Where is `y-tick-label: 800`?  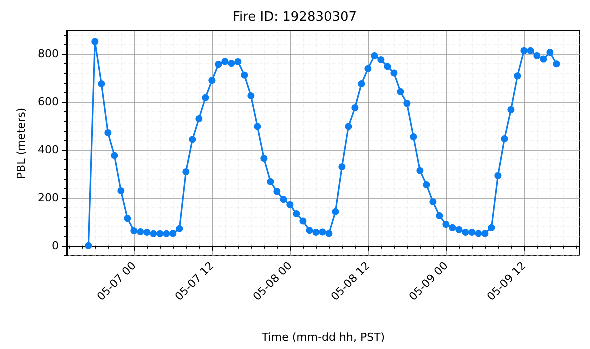 y-tick-label: 800 is located at coordinates (48, 54).